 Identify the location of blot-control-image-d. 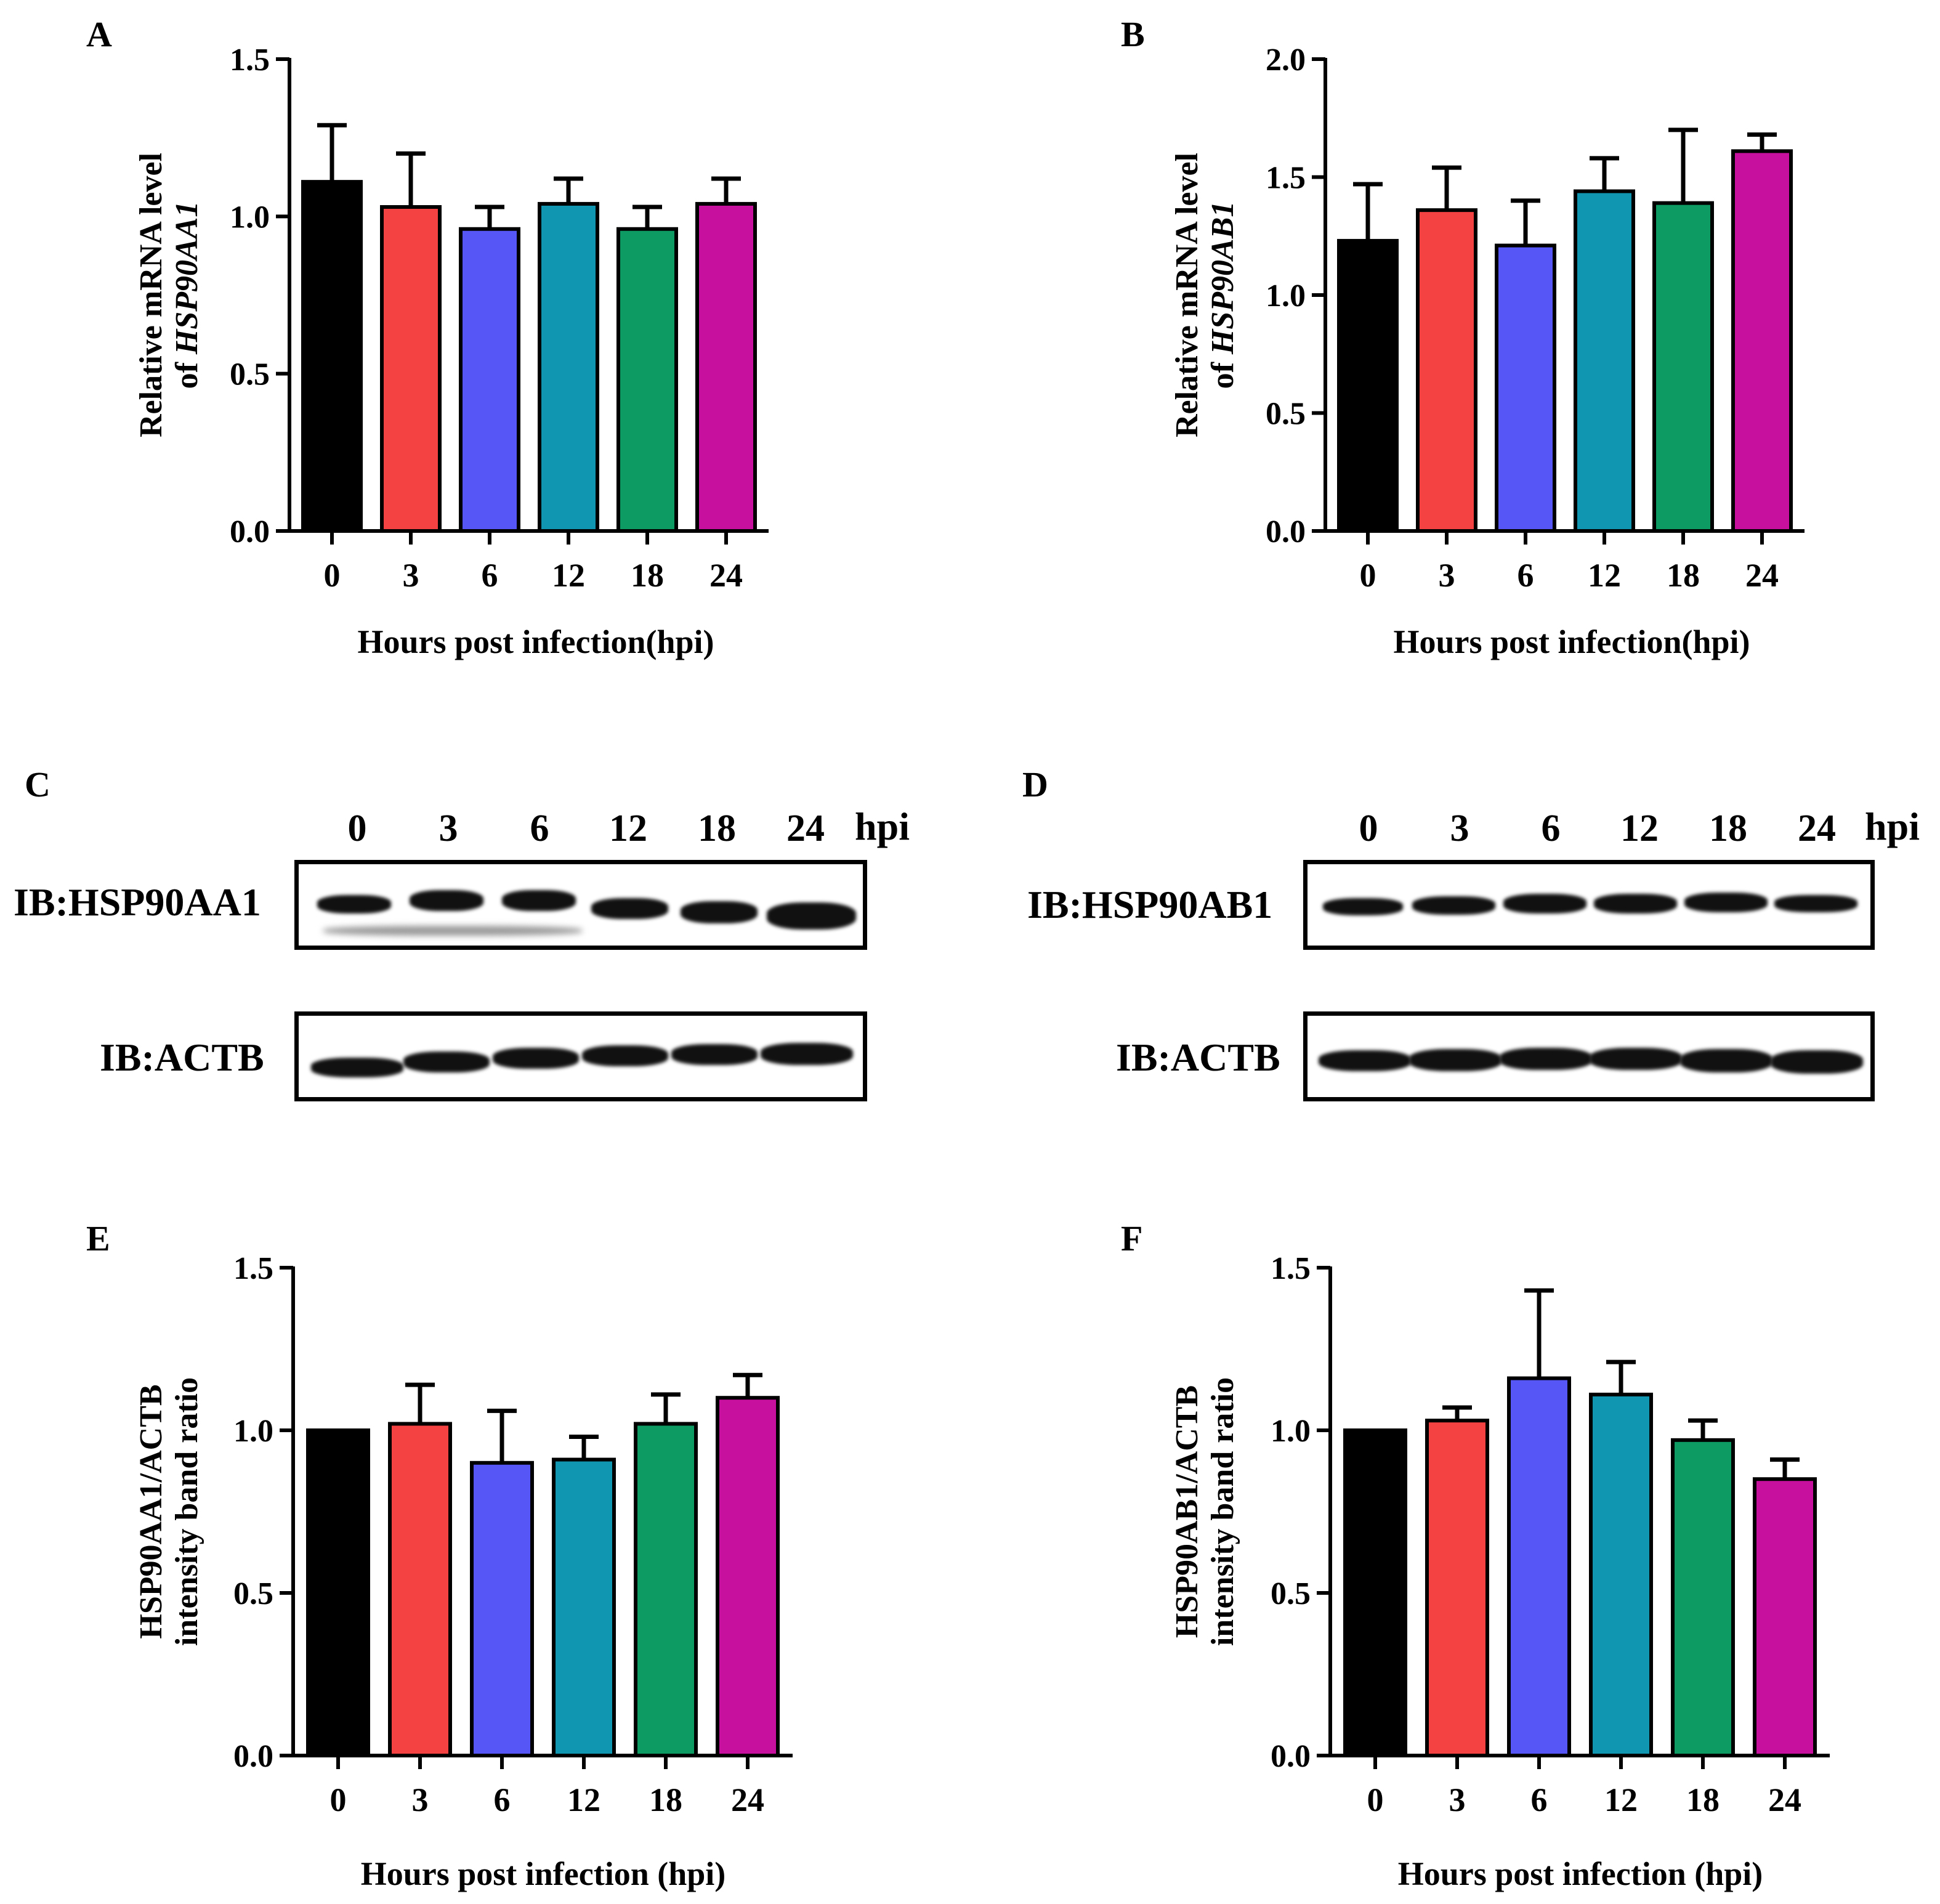
(1589, 1056).